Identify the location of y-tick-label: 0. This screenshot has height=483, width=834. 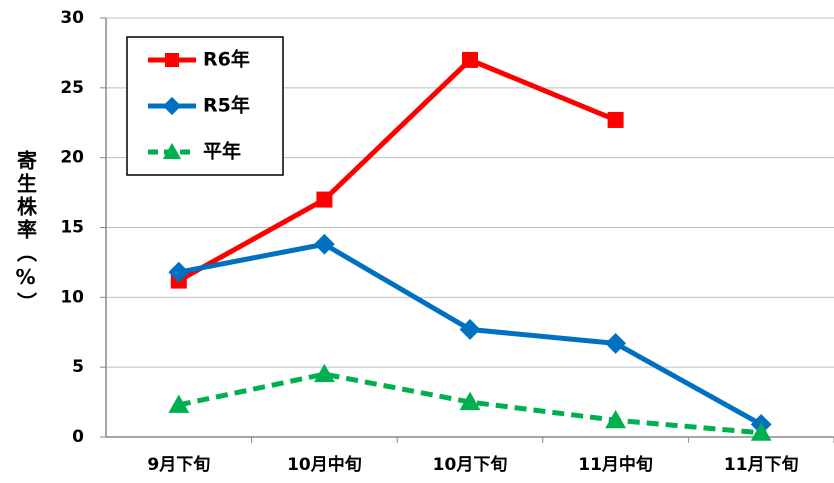
(78, 437).